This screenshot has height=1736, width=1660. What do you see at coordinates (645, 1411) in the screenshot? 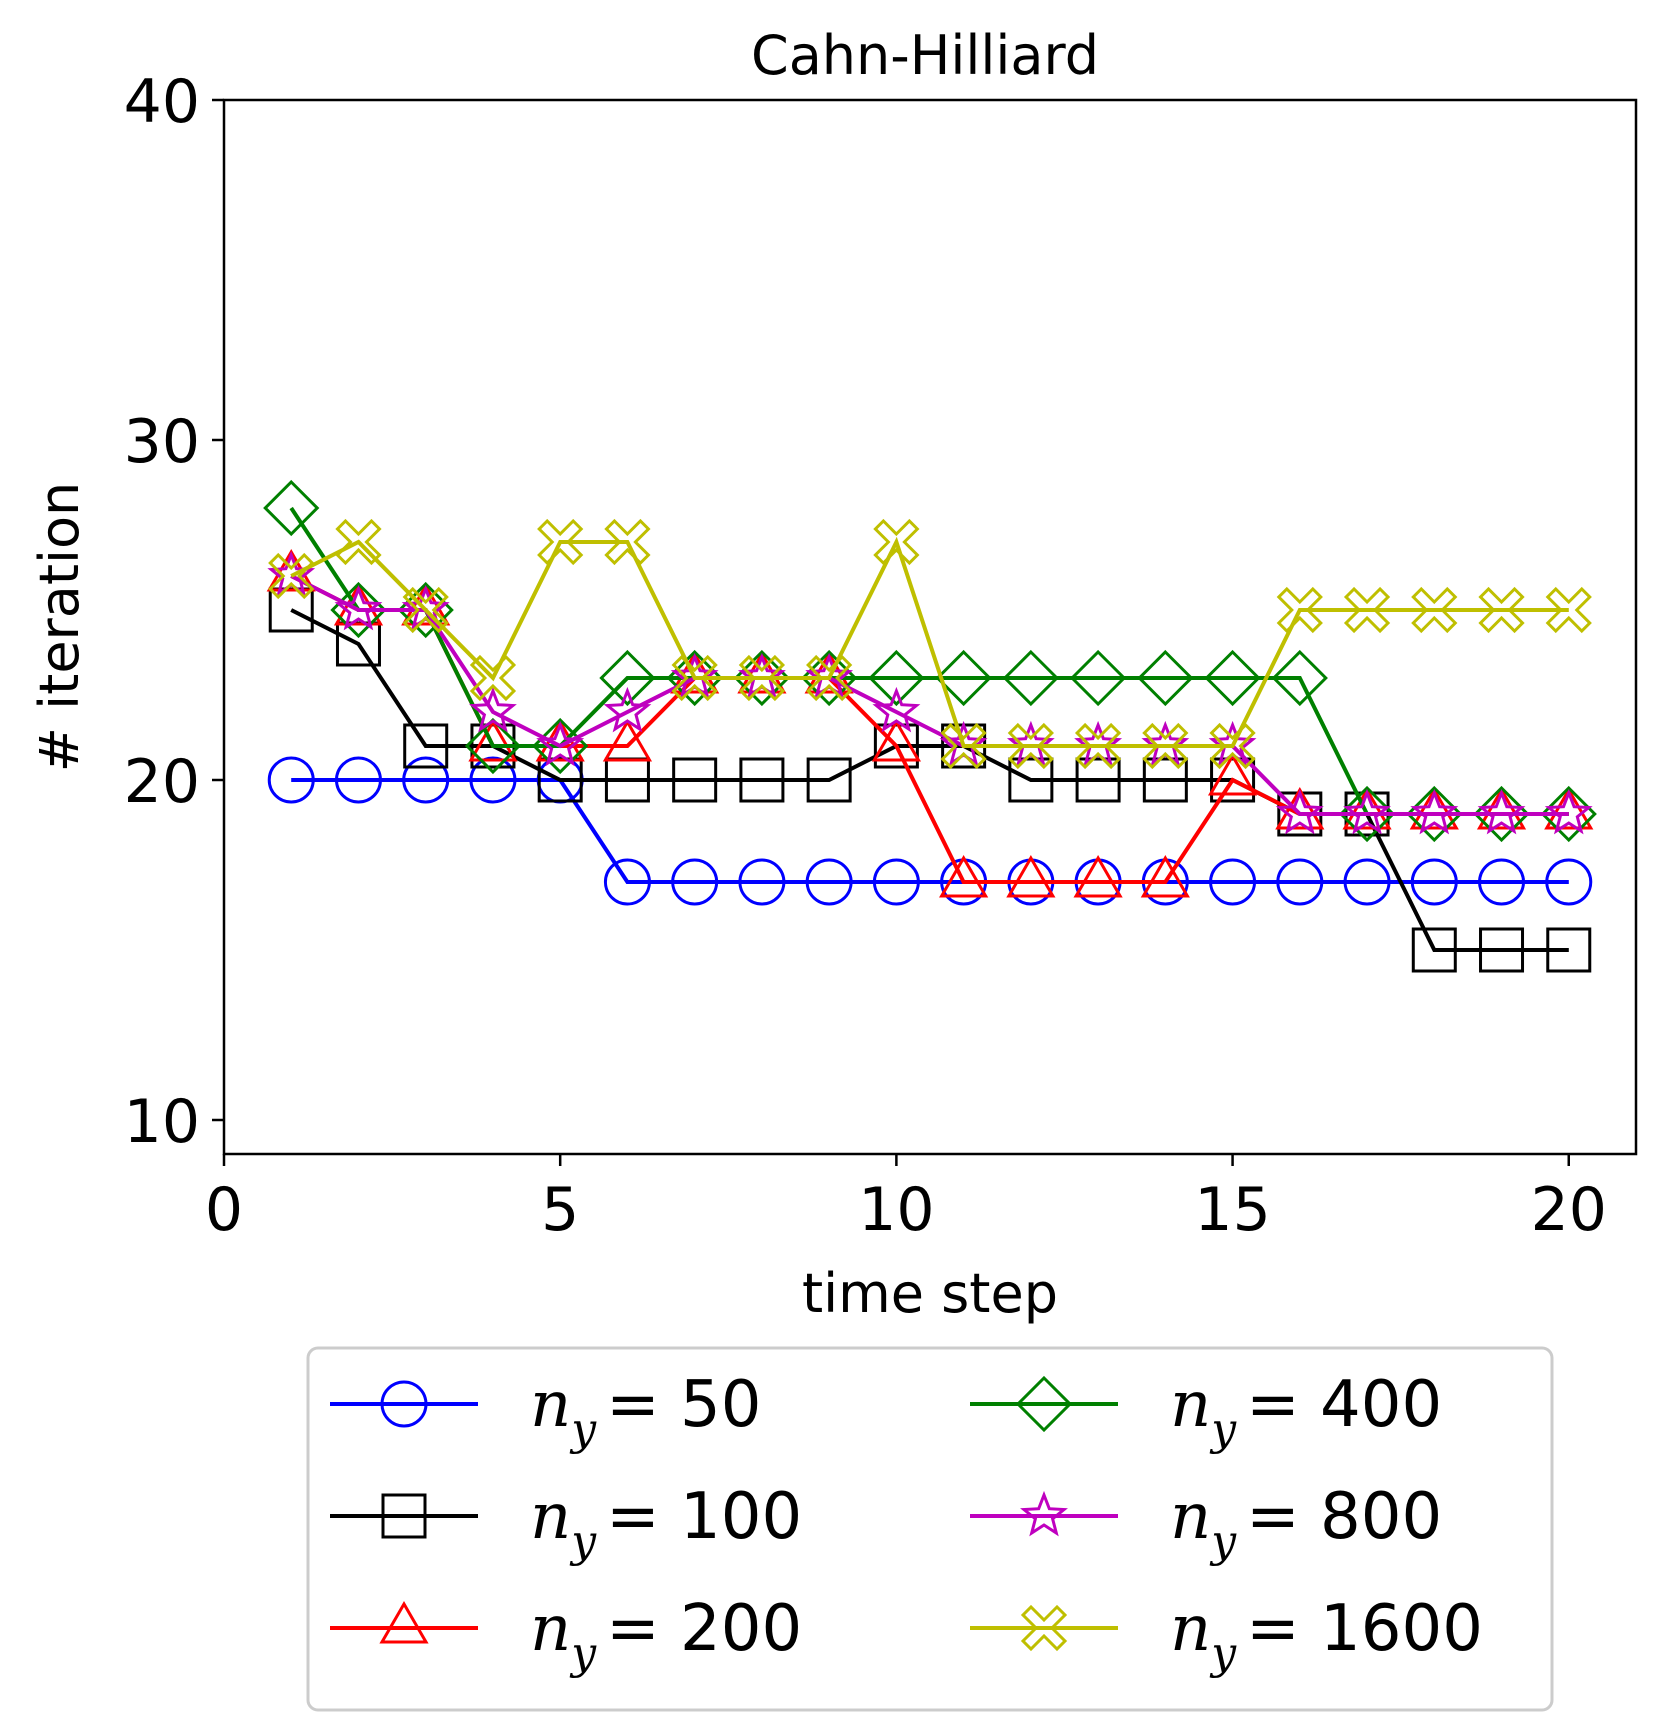
I see `legend-label-0: ny = 50` at bounding box center [645, 1411].